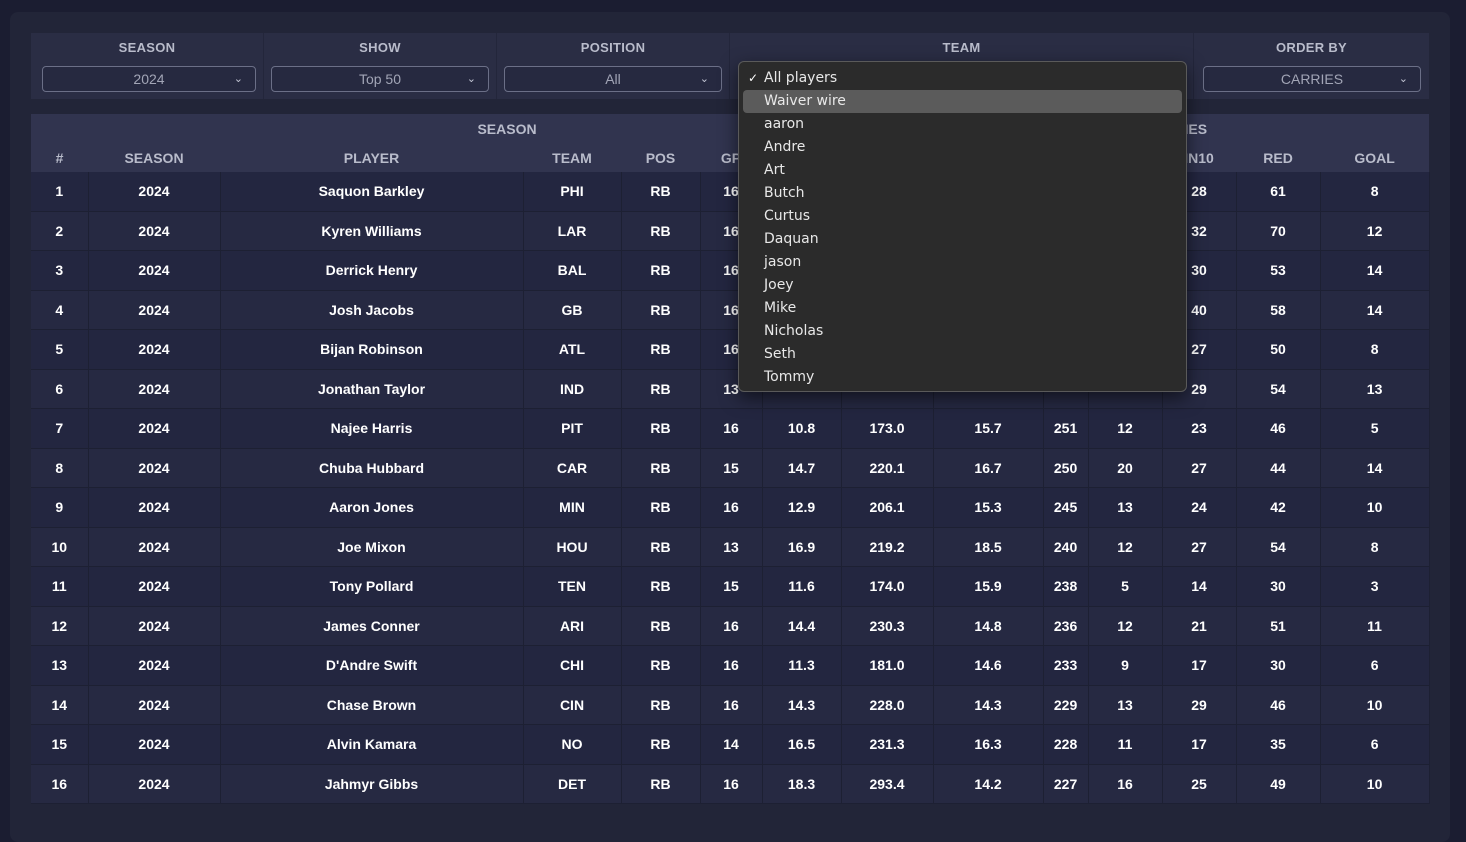 Image resolution: width=1466 pixels, height=842 pixels. What do you see at coordinates (962, 331) in the screenshot?
I see `team-option: Nicholas` at bounding box center [962, 331].